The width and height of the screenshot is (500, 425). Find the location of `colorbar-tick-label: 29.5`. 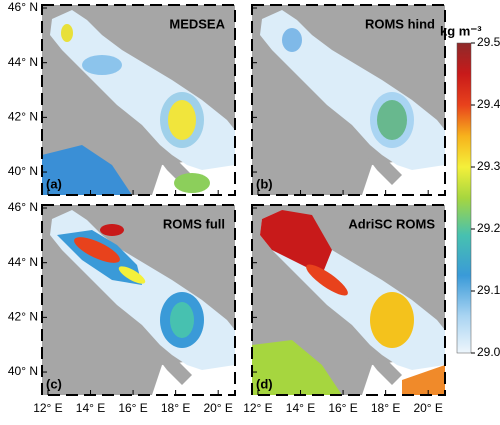

colorbar-tick-label: 29.5 is located at coordinates (488, 42).